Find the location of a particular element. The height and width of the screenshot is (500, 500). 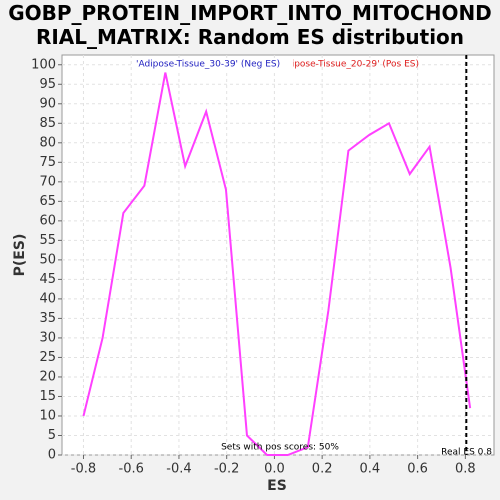

y-tick-label: 5 is located at coordinates (52, 435).